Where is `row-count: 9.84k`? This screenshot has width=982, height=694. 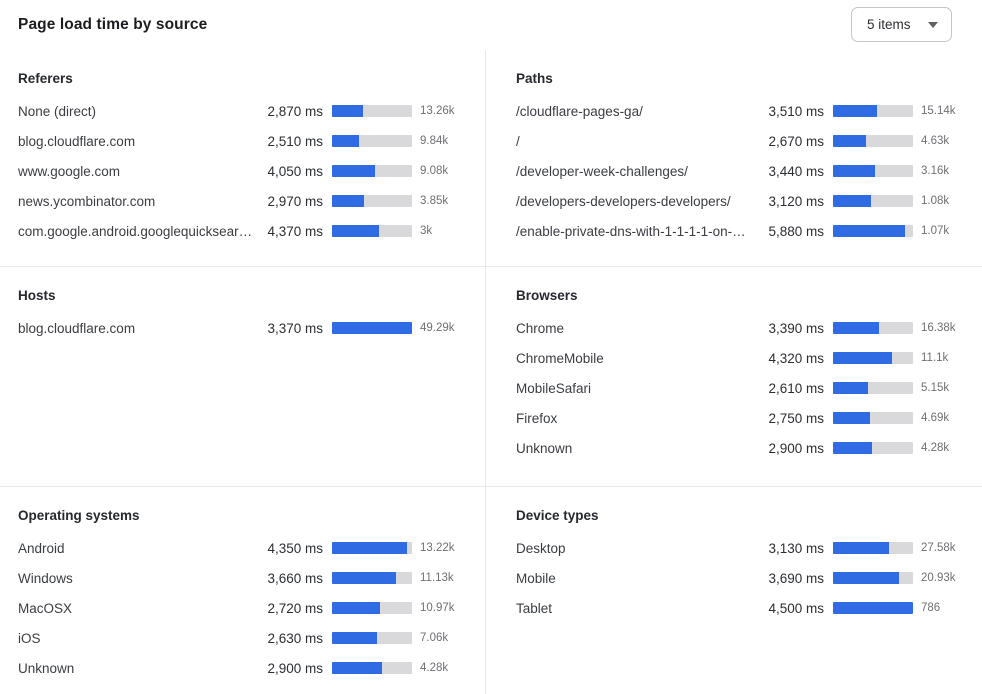
row-count: 9.84k is located at coordinates (434, 141).